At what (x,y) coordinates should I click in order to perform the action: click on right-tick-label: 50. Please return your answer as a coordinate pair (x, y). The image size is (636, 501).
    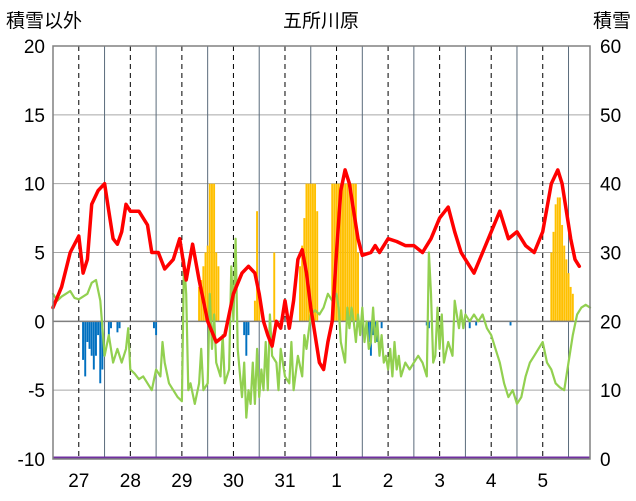
    Looking at the image, I should click on (610, 116).